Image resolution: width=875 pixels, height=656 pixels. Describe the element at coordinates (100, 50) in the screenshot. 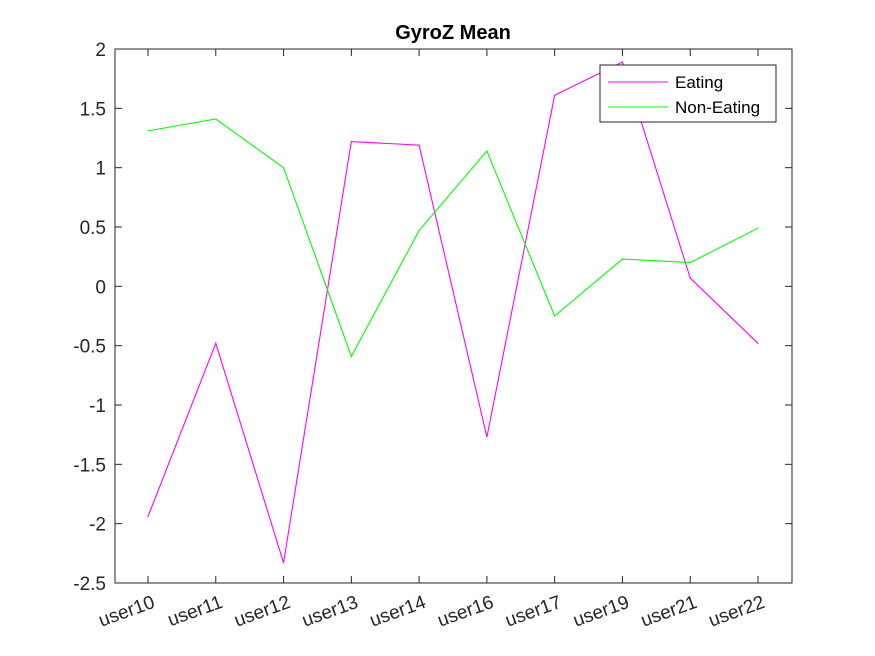

I see `y-tick-label: 2` at that location.